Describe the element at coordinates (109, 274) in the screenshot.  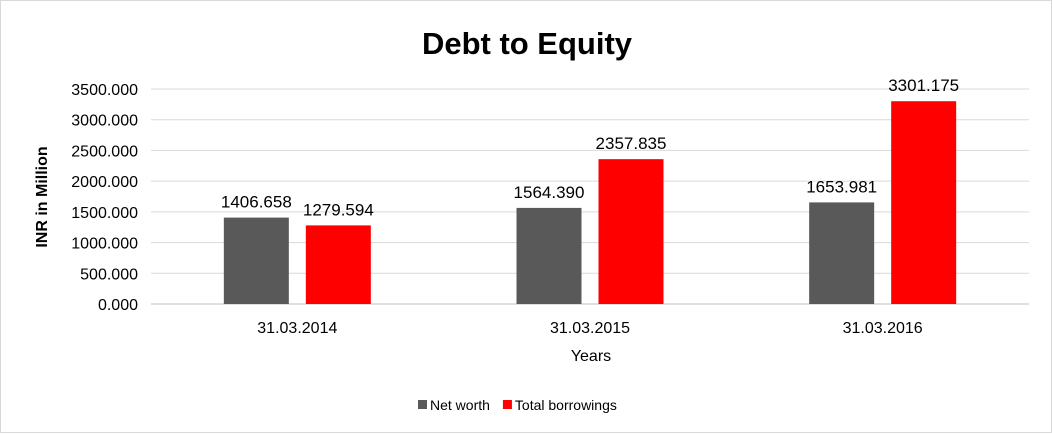
I see `y-tick-label: 500.000` at that location.